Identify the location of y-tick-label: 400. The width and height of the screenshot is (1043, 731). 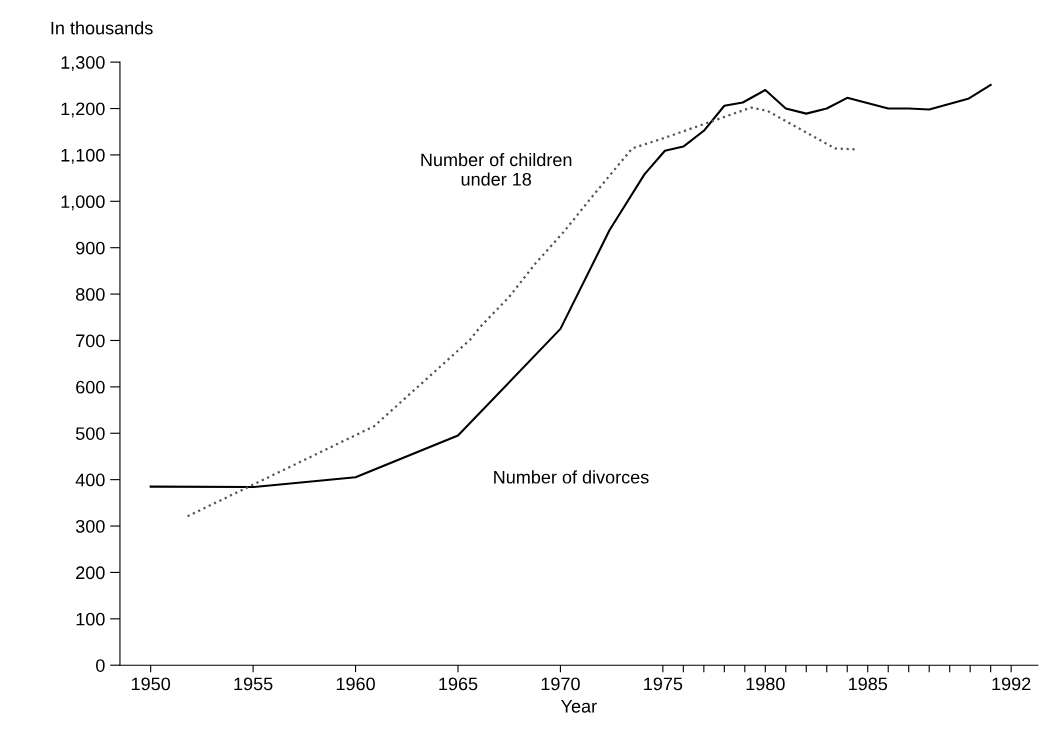
(90, 480).